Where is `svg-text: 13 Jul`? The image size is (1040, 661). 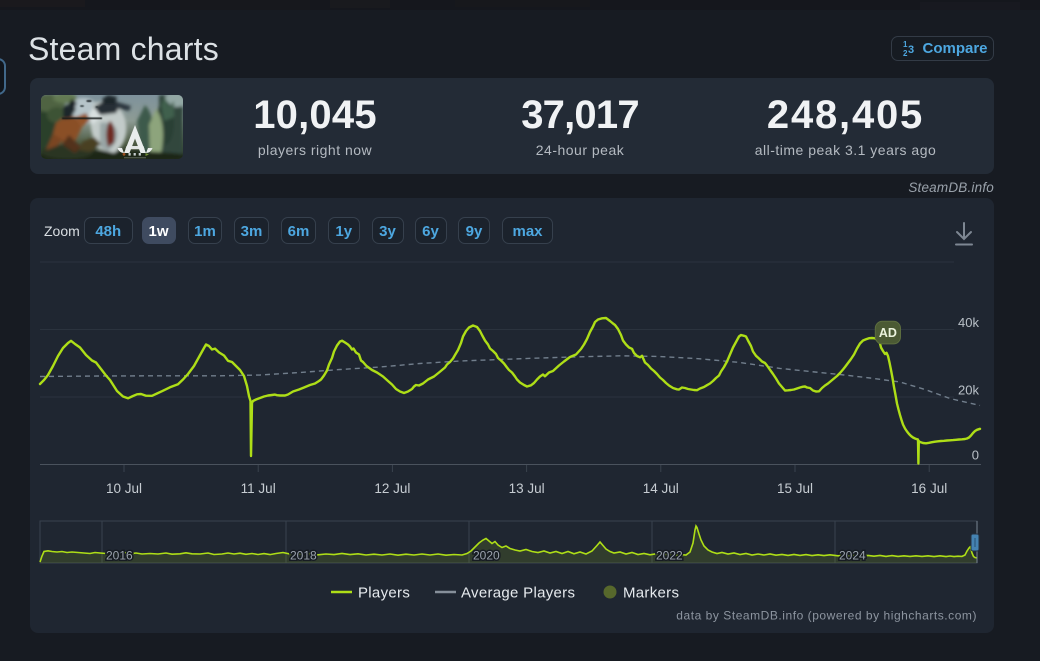
svg-text: 13 Jul is located at coordinates (527, 488).